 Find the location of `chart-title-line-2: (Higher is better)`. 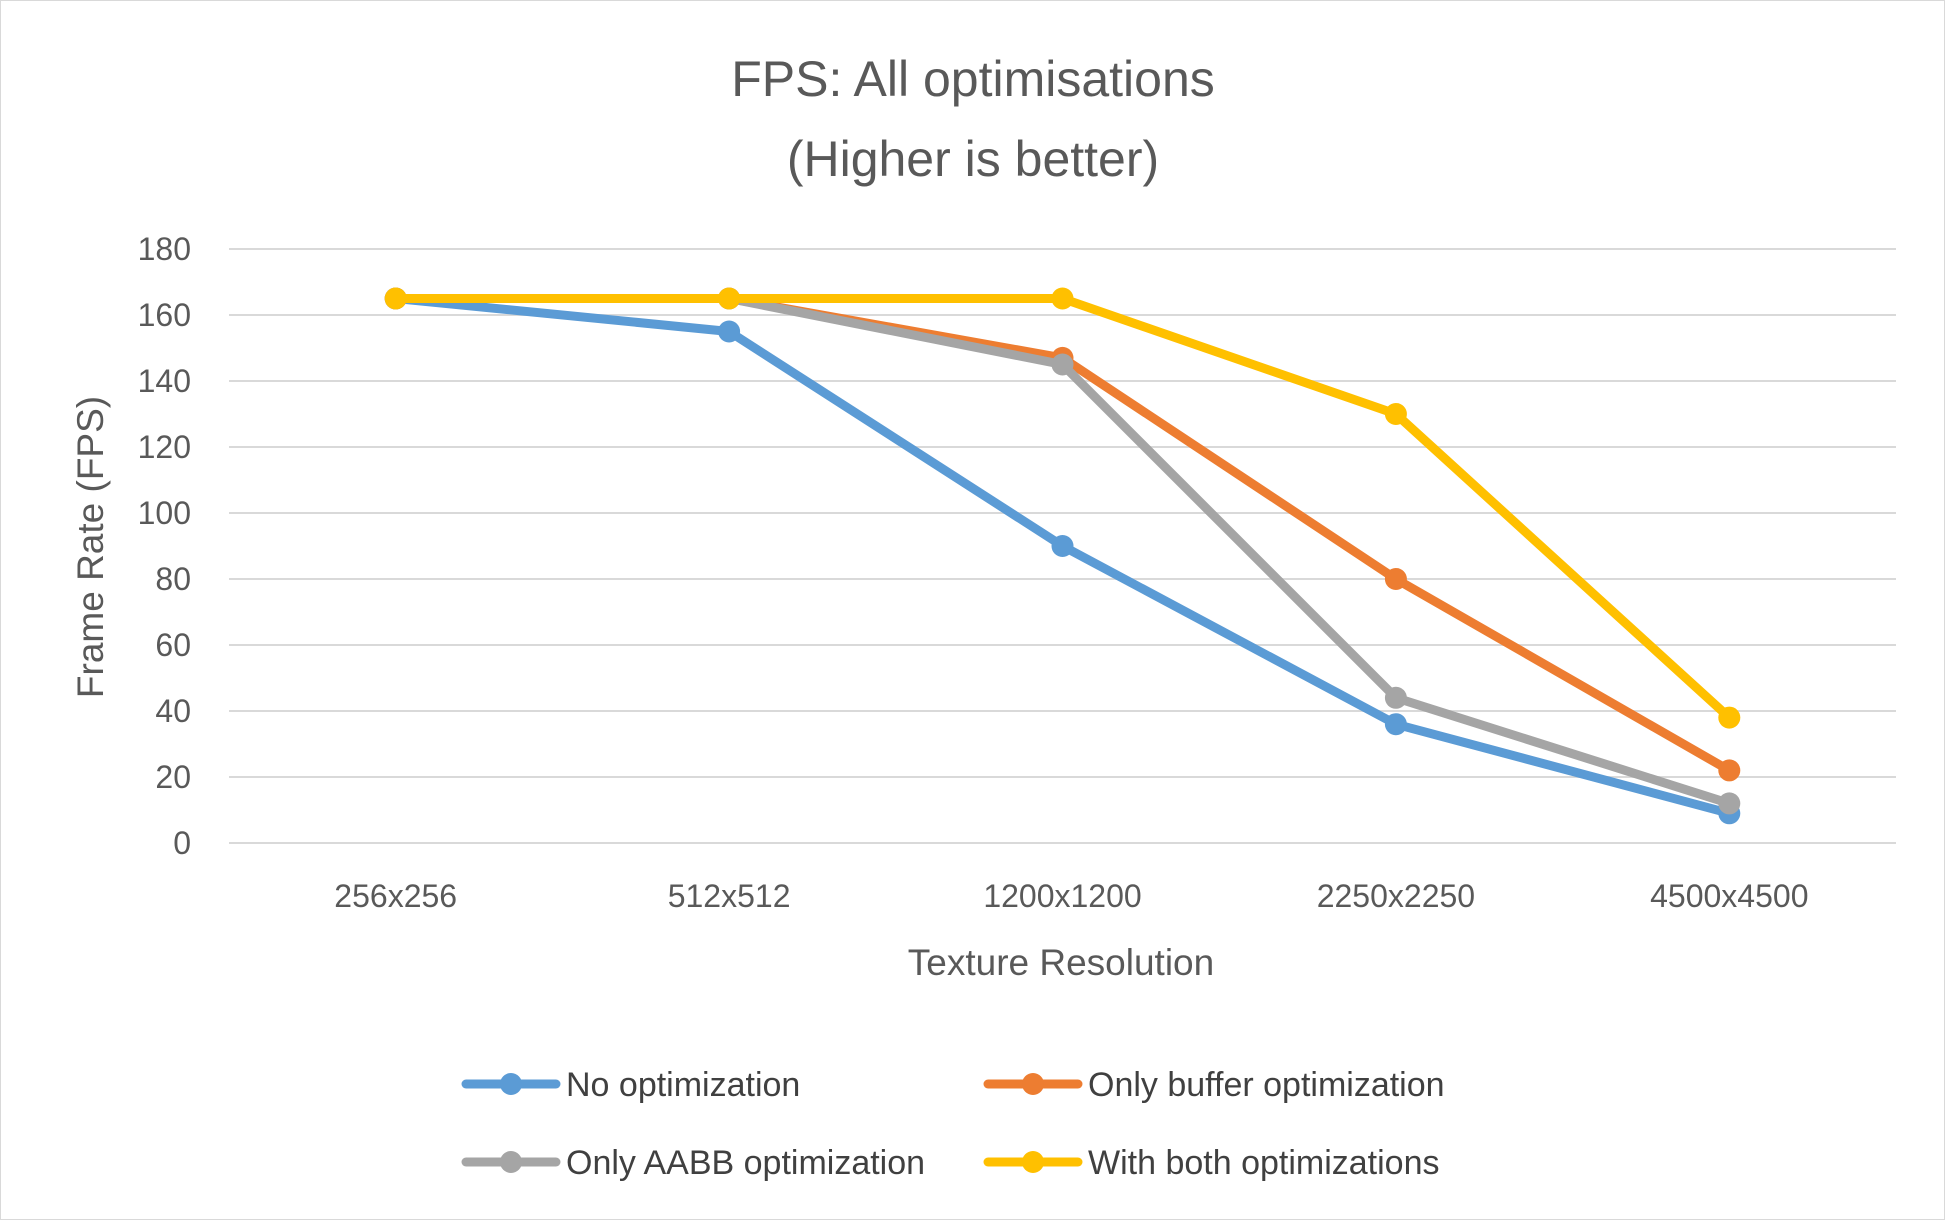

chart-title-line-2: (Higher is better) is located at coordinates (973, 159).